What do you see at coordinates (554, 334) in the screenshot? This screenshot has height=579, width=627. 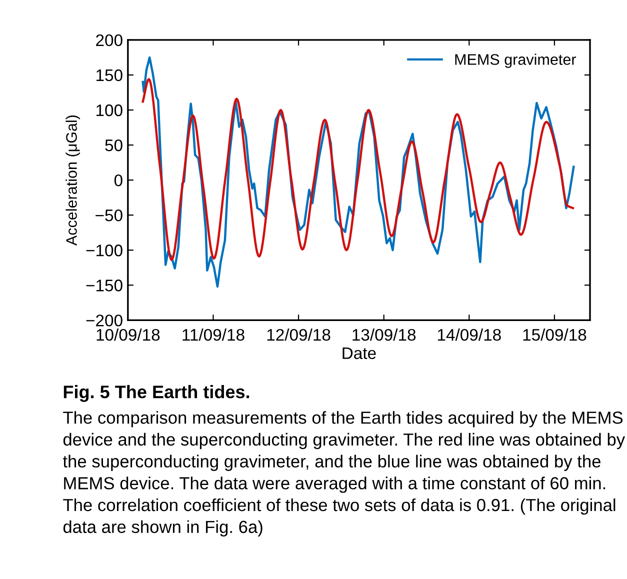 I see `x-tick-label: 15/09/18` at bounding box center [554, 334].